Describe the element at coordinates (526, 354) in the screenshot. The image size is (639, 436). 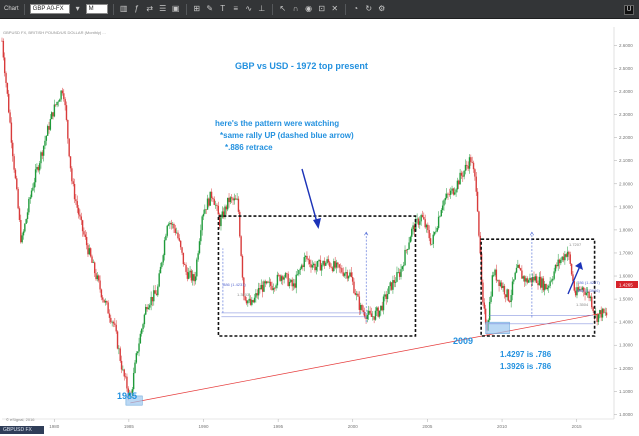
I see `fib-note-line-1: 1.4297 is .786` at that location.